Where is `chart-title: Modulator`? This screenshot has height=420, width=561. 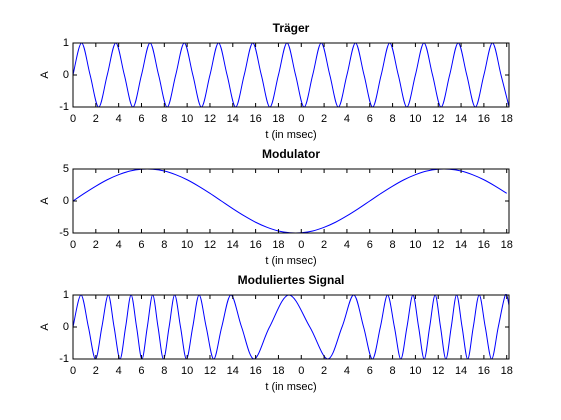
chart-title: Modulator is located at coordinates (291, 154).